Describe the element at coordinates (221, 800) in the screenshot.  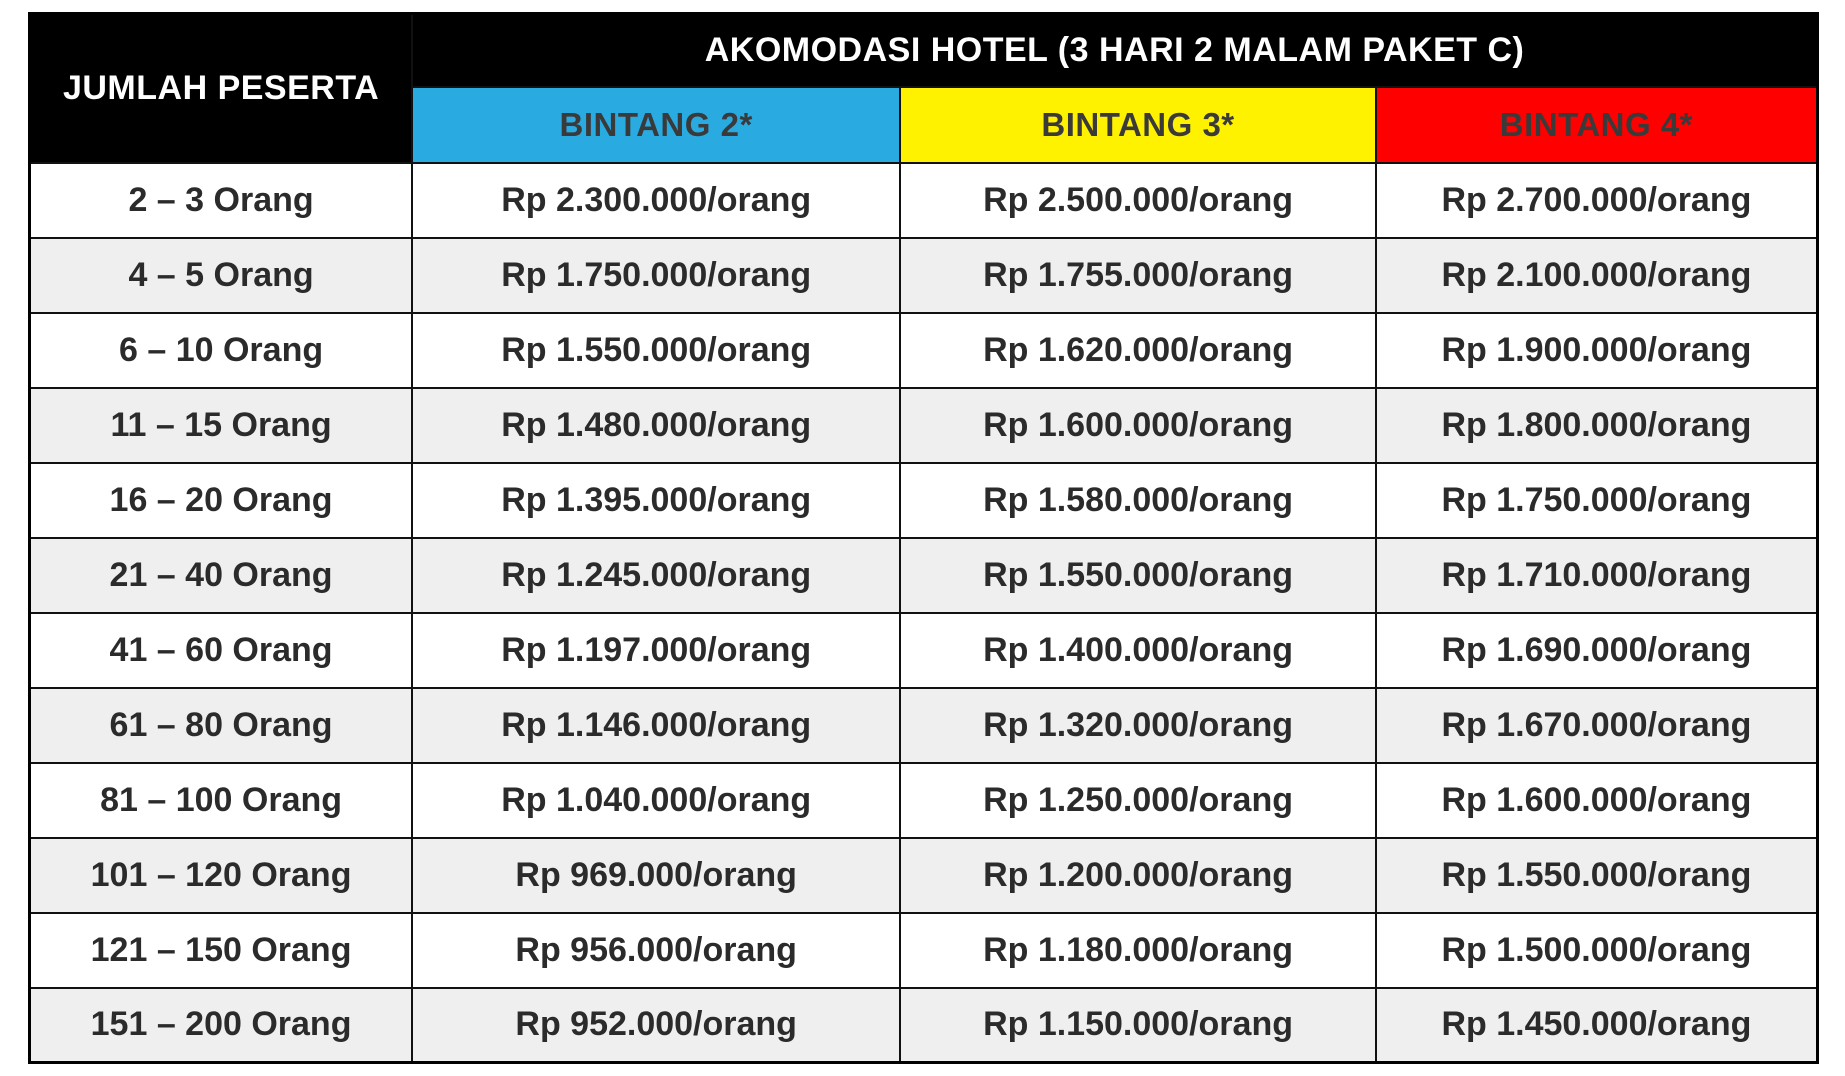
I see `peserta-cell: 81 – 100 Orang` at that location.